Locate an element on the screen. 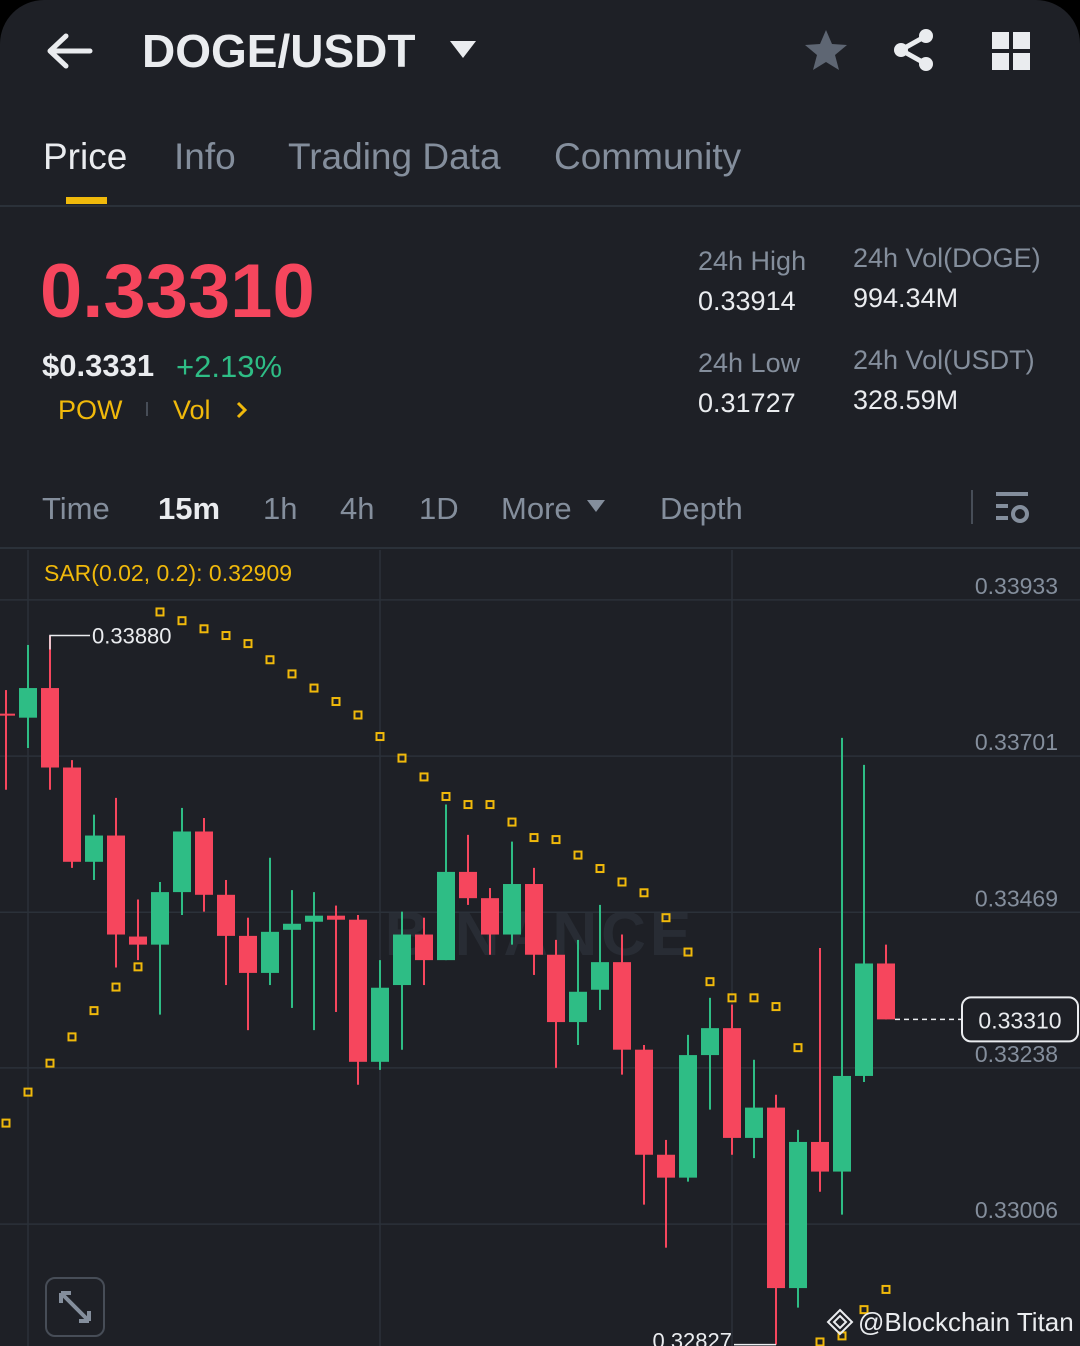 This screenshot has height=1346, width=1080. y-tick-label: 0.33006 is located at coordinates (1016, 1210).